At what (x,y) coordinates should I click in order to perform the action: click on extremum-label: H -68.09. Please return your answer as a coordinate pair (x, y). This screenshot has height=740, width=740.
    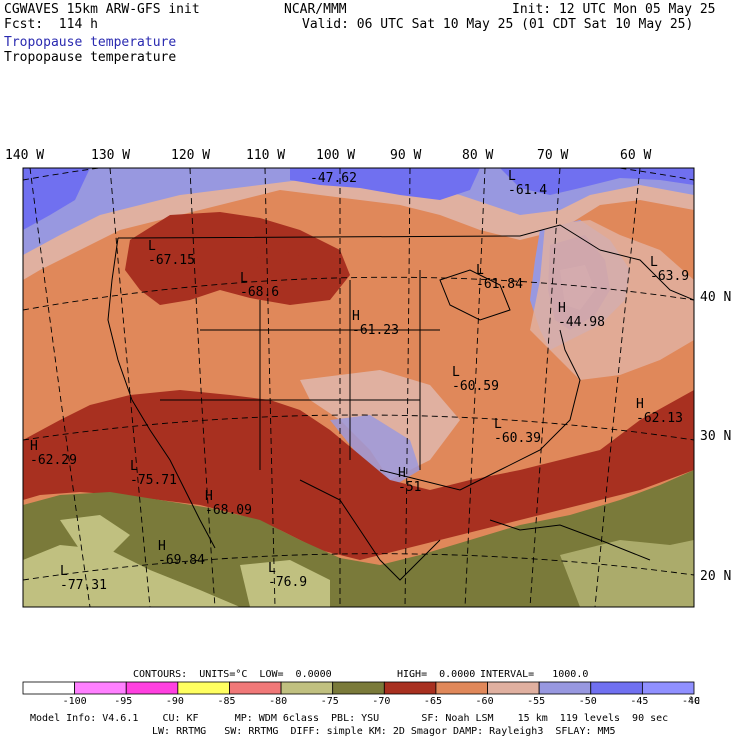
    Looking at the image, I should click on (228, 503).